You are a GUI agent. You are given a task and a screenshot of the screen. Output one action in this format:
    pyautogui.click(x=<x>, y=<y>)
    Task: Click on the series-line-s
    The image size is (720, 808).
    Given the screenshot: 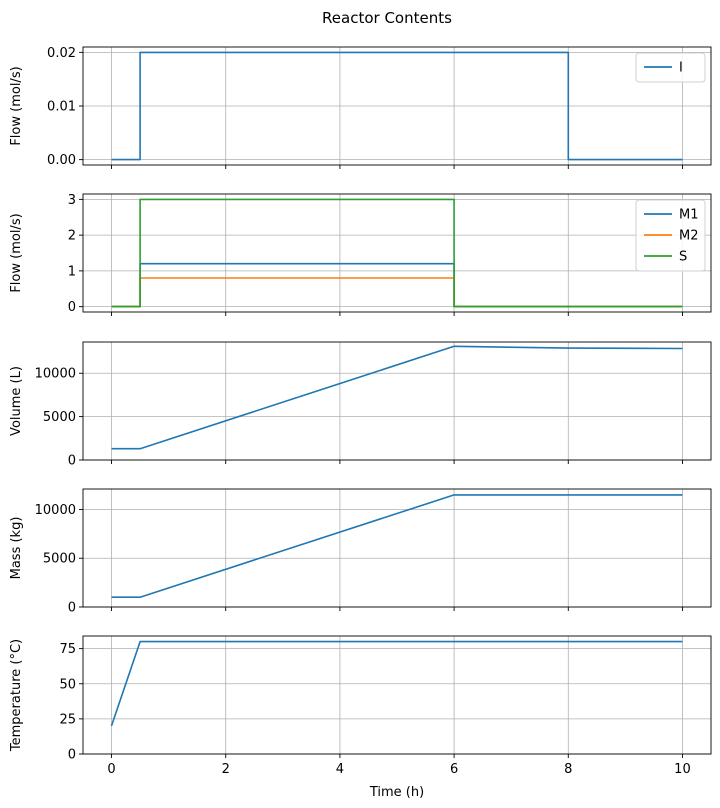 What is the action you would take?
    pyautogui.click(x=397, y=253)
    